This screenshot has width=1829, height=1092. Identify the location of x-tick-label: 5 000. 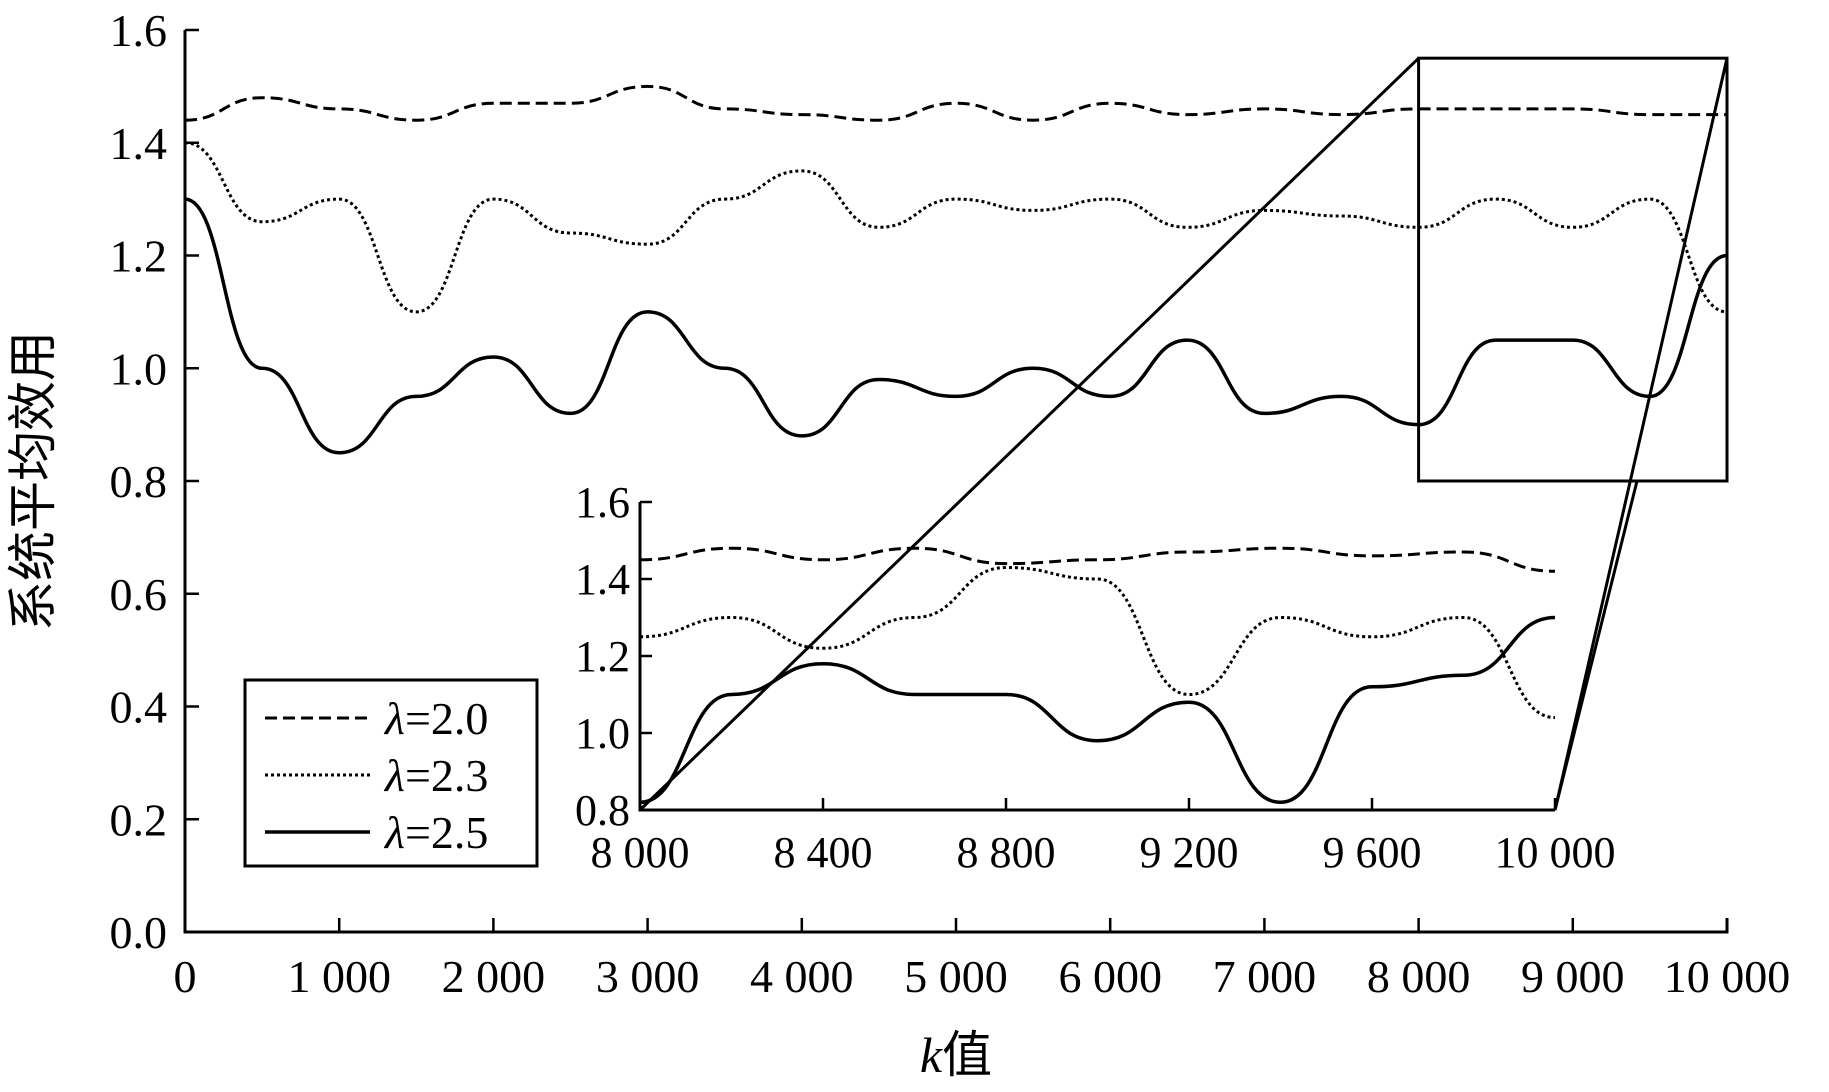
(956, 976).